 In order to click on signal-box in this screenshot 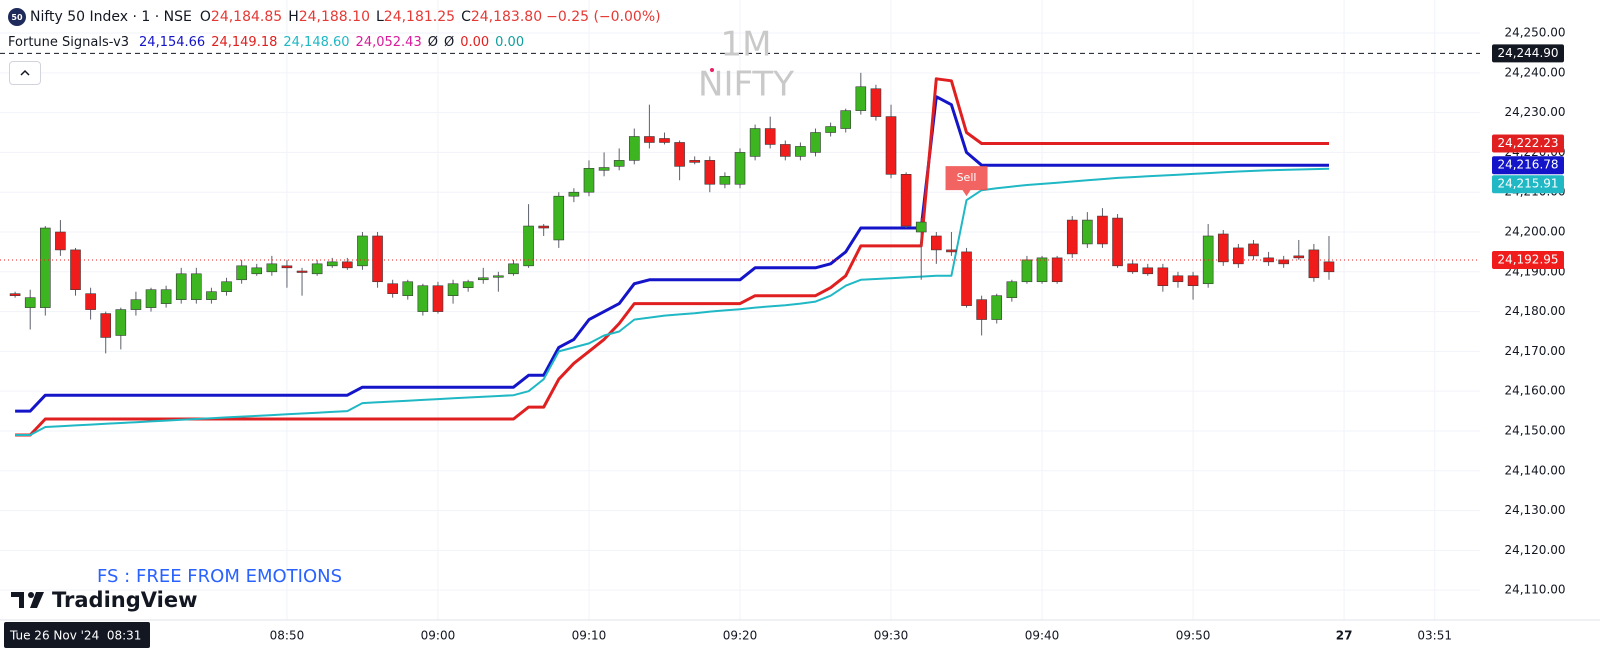, I will do `click(966, 181)`.